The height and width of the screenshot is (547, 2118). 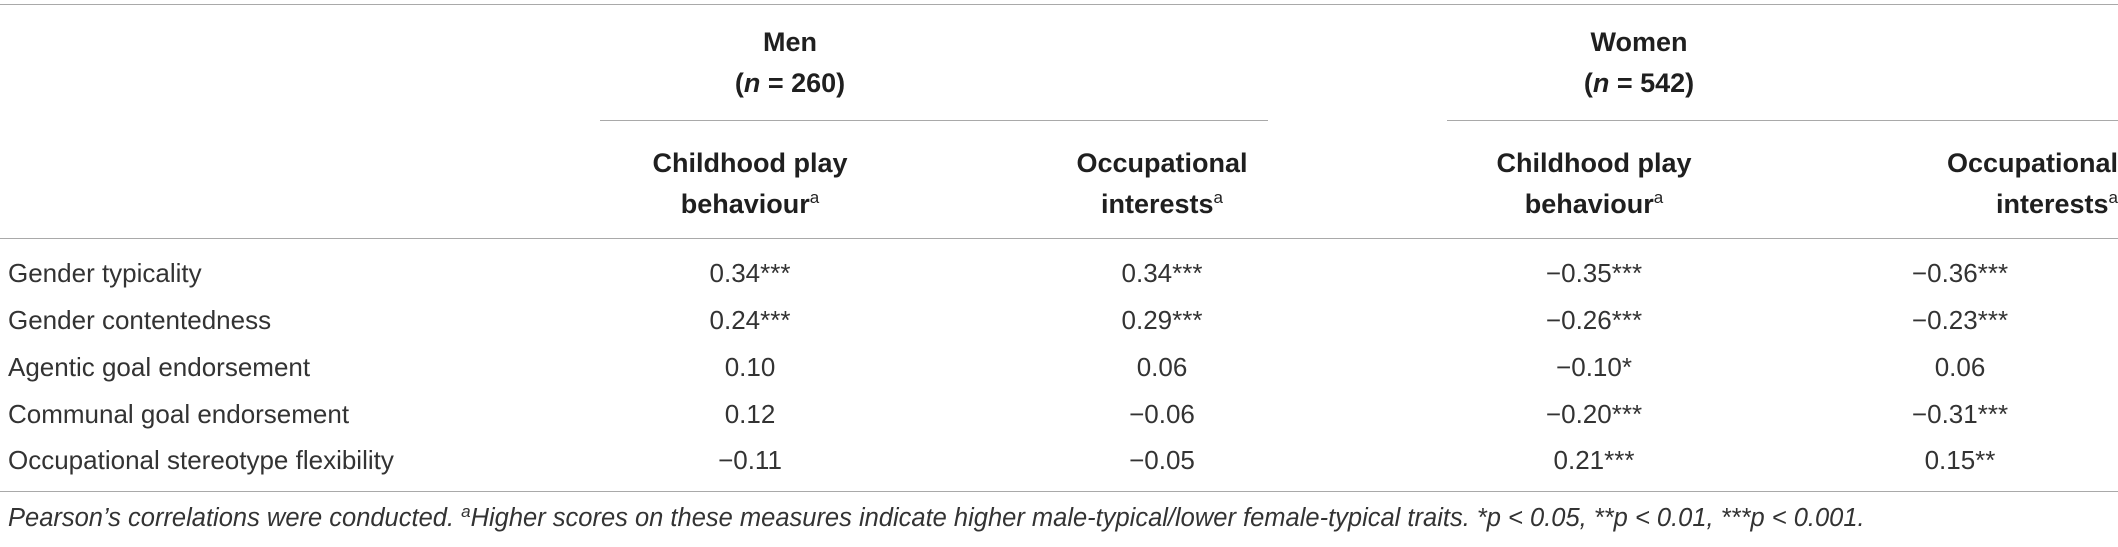 I want to click on top-rule, so click(x=1059, y=4).